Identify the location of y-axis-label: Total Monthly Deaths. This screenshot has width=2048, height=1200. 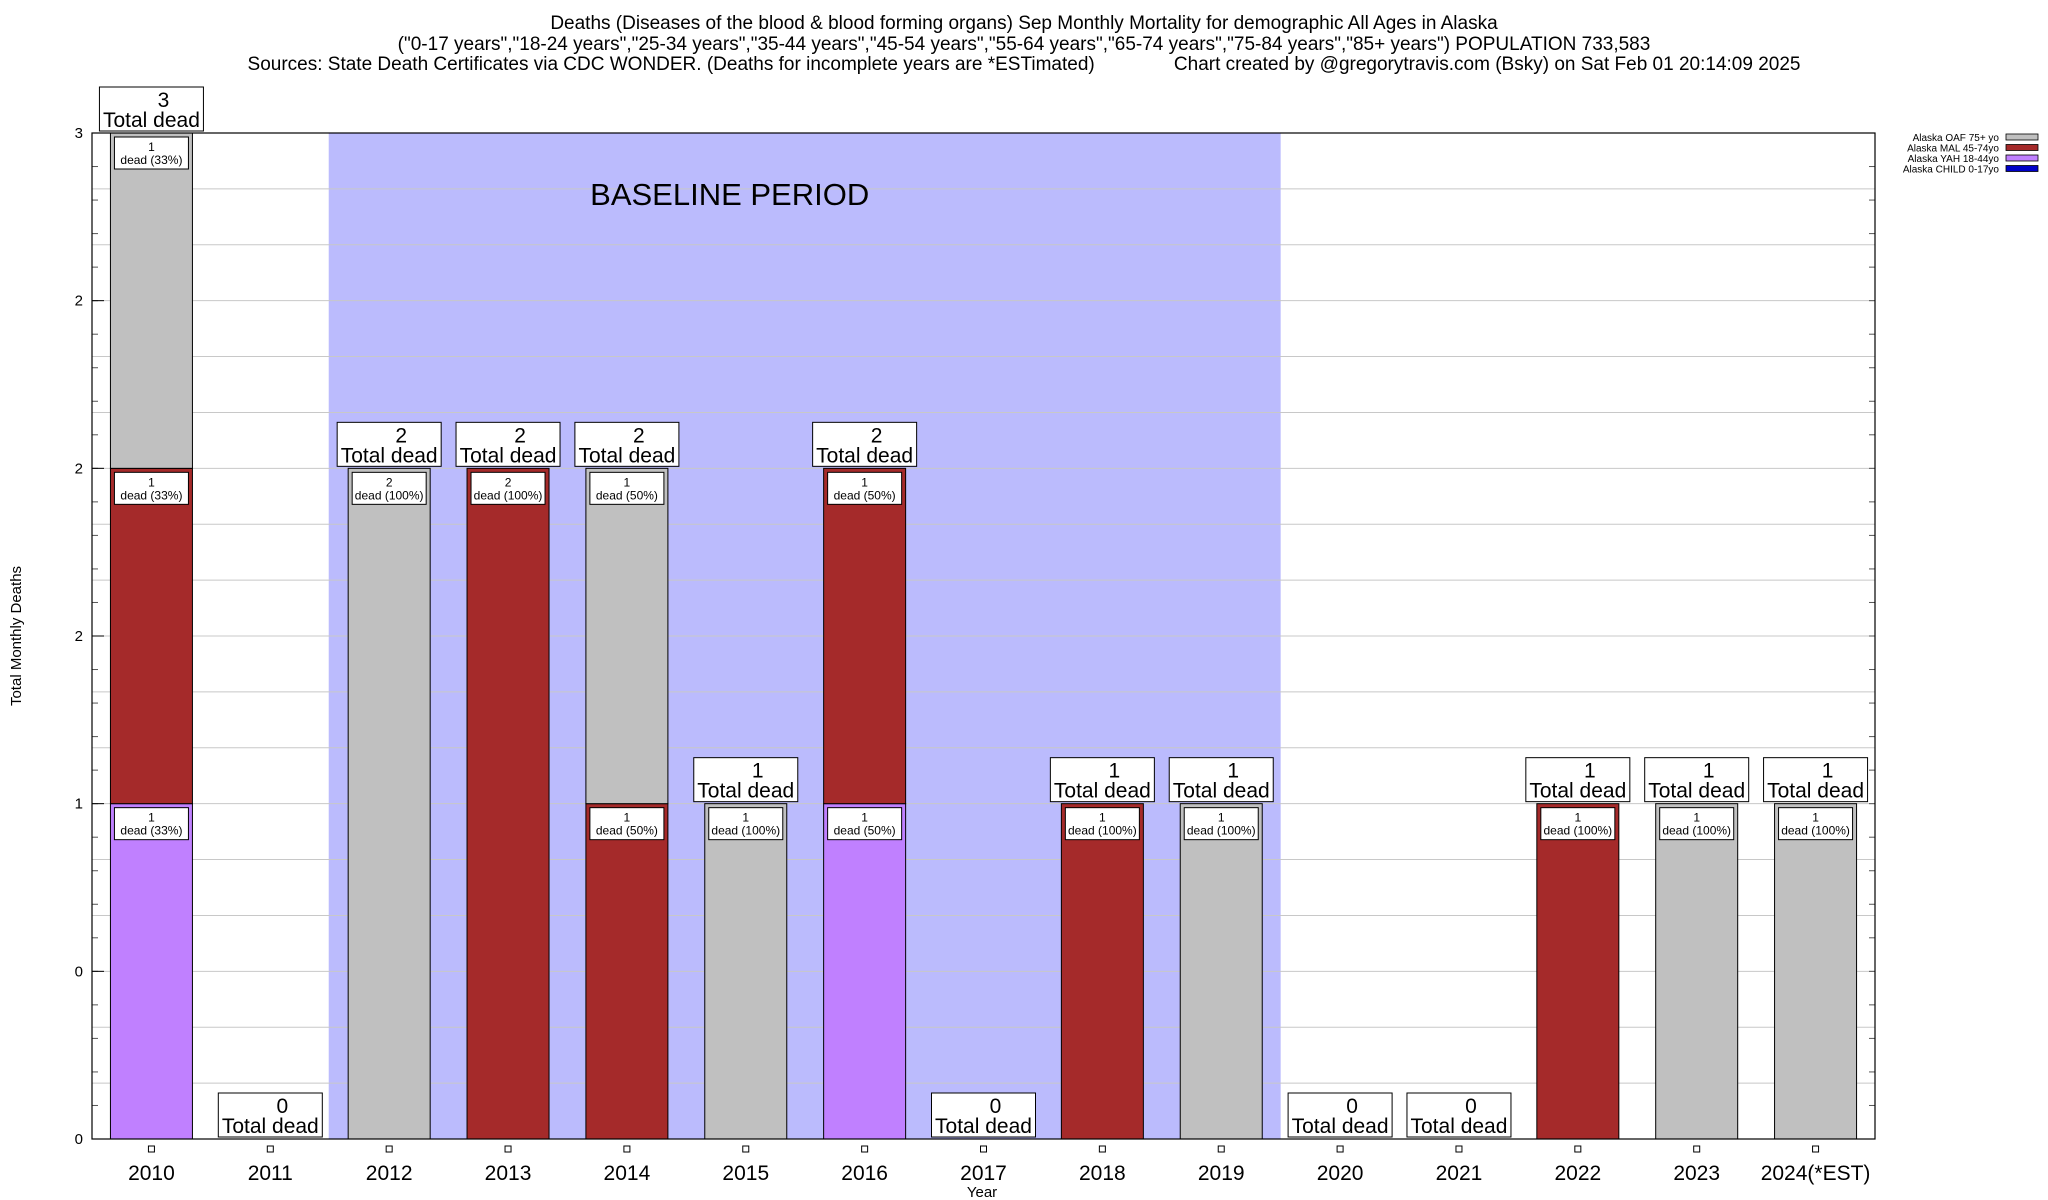
(16, 636).